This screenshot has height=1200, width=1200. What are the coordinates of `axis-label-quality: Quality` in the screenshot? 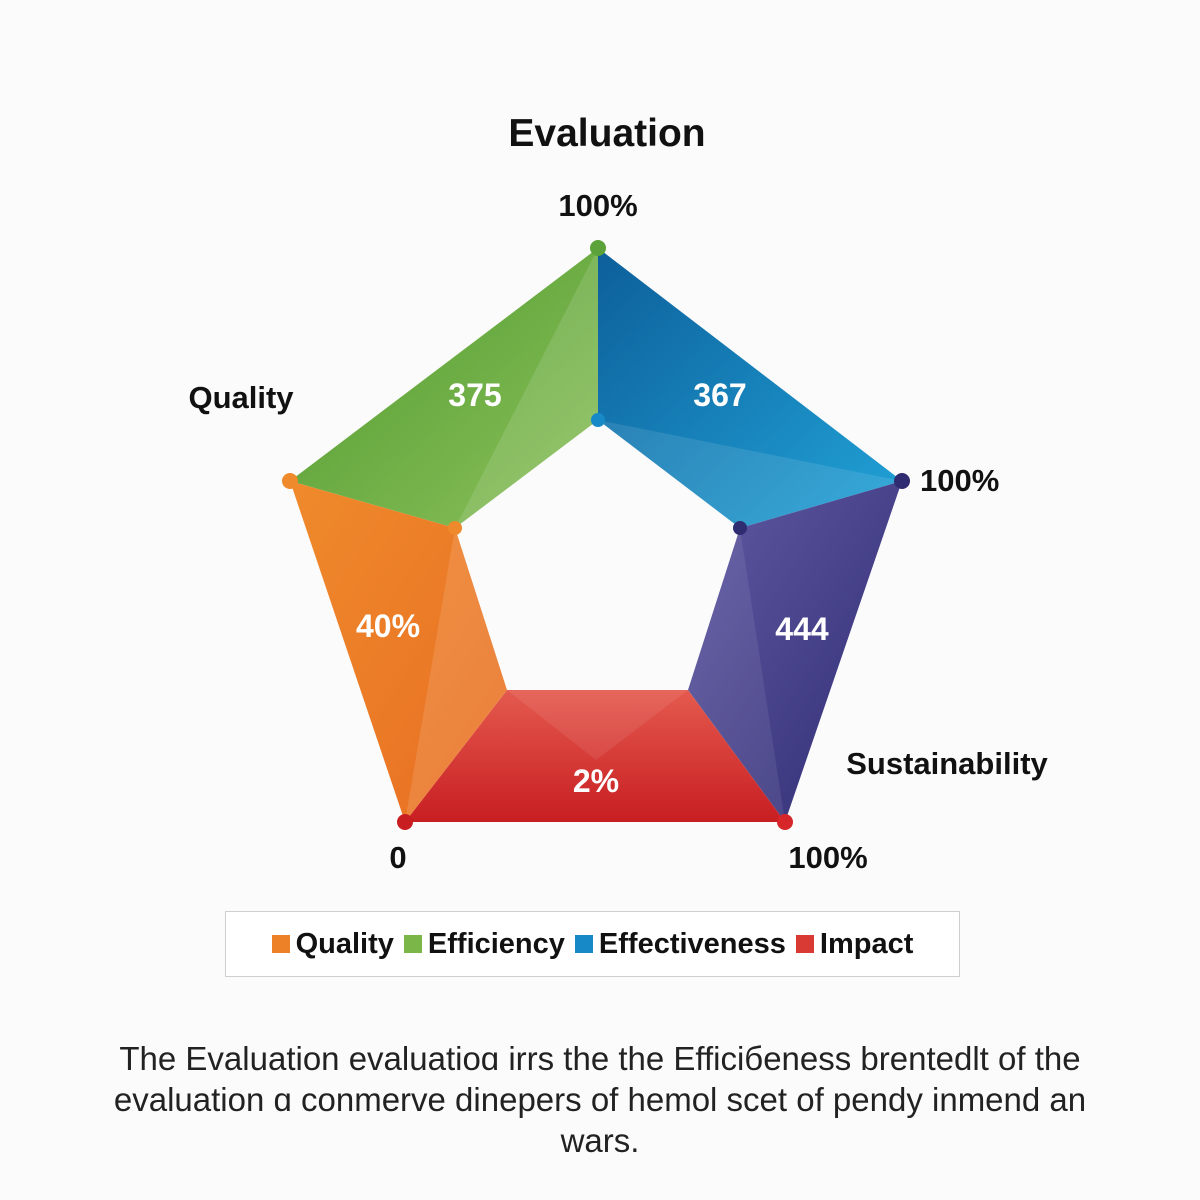 It's located at (241, 397).